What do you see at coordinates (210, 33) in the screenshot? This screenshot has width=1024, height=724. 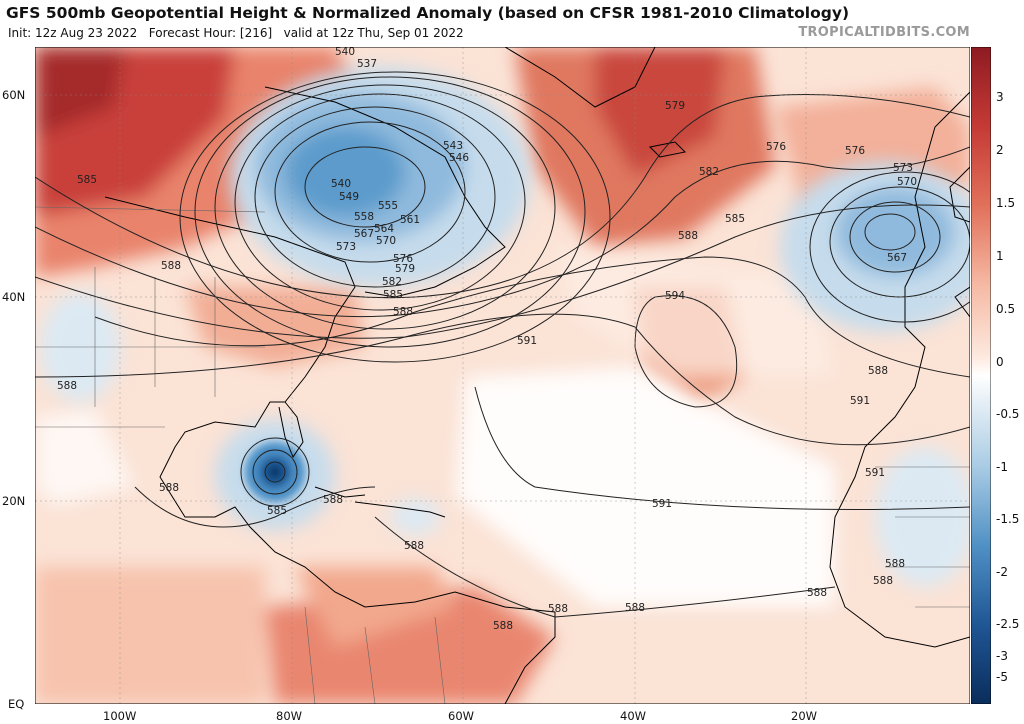 I see `forecast-hour: Forecast Hour: [216]` at bounding box center [210, 33].